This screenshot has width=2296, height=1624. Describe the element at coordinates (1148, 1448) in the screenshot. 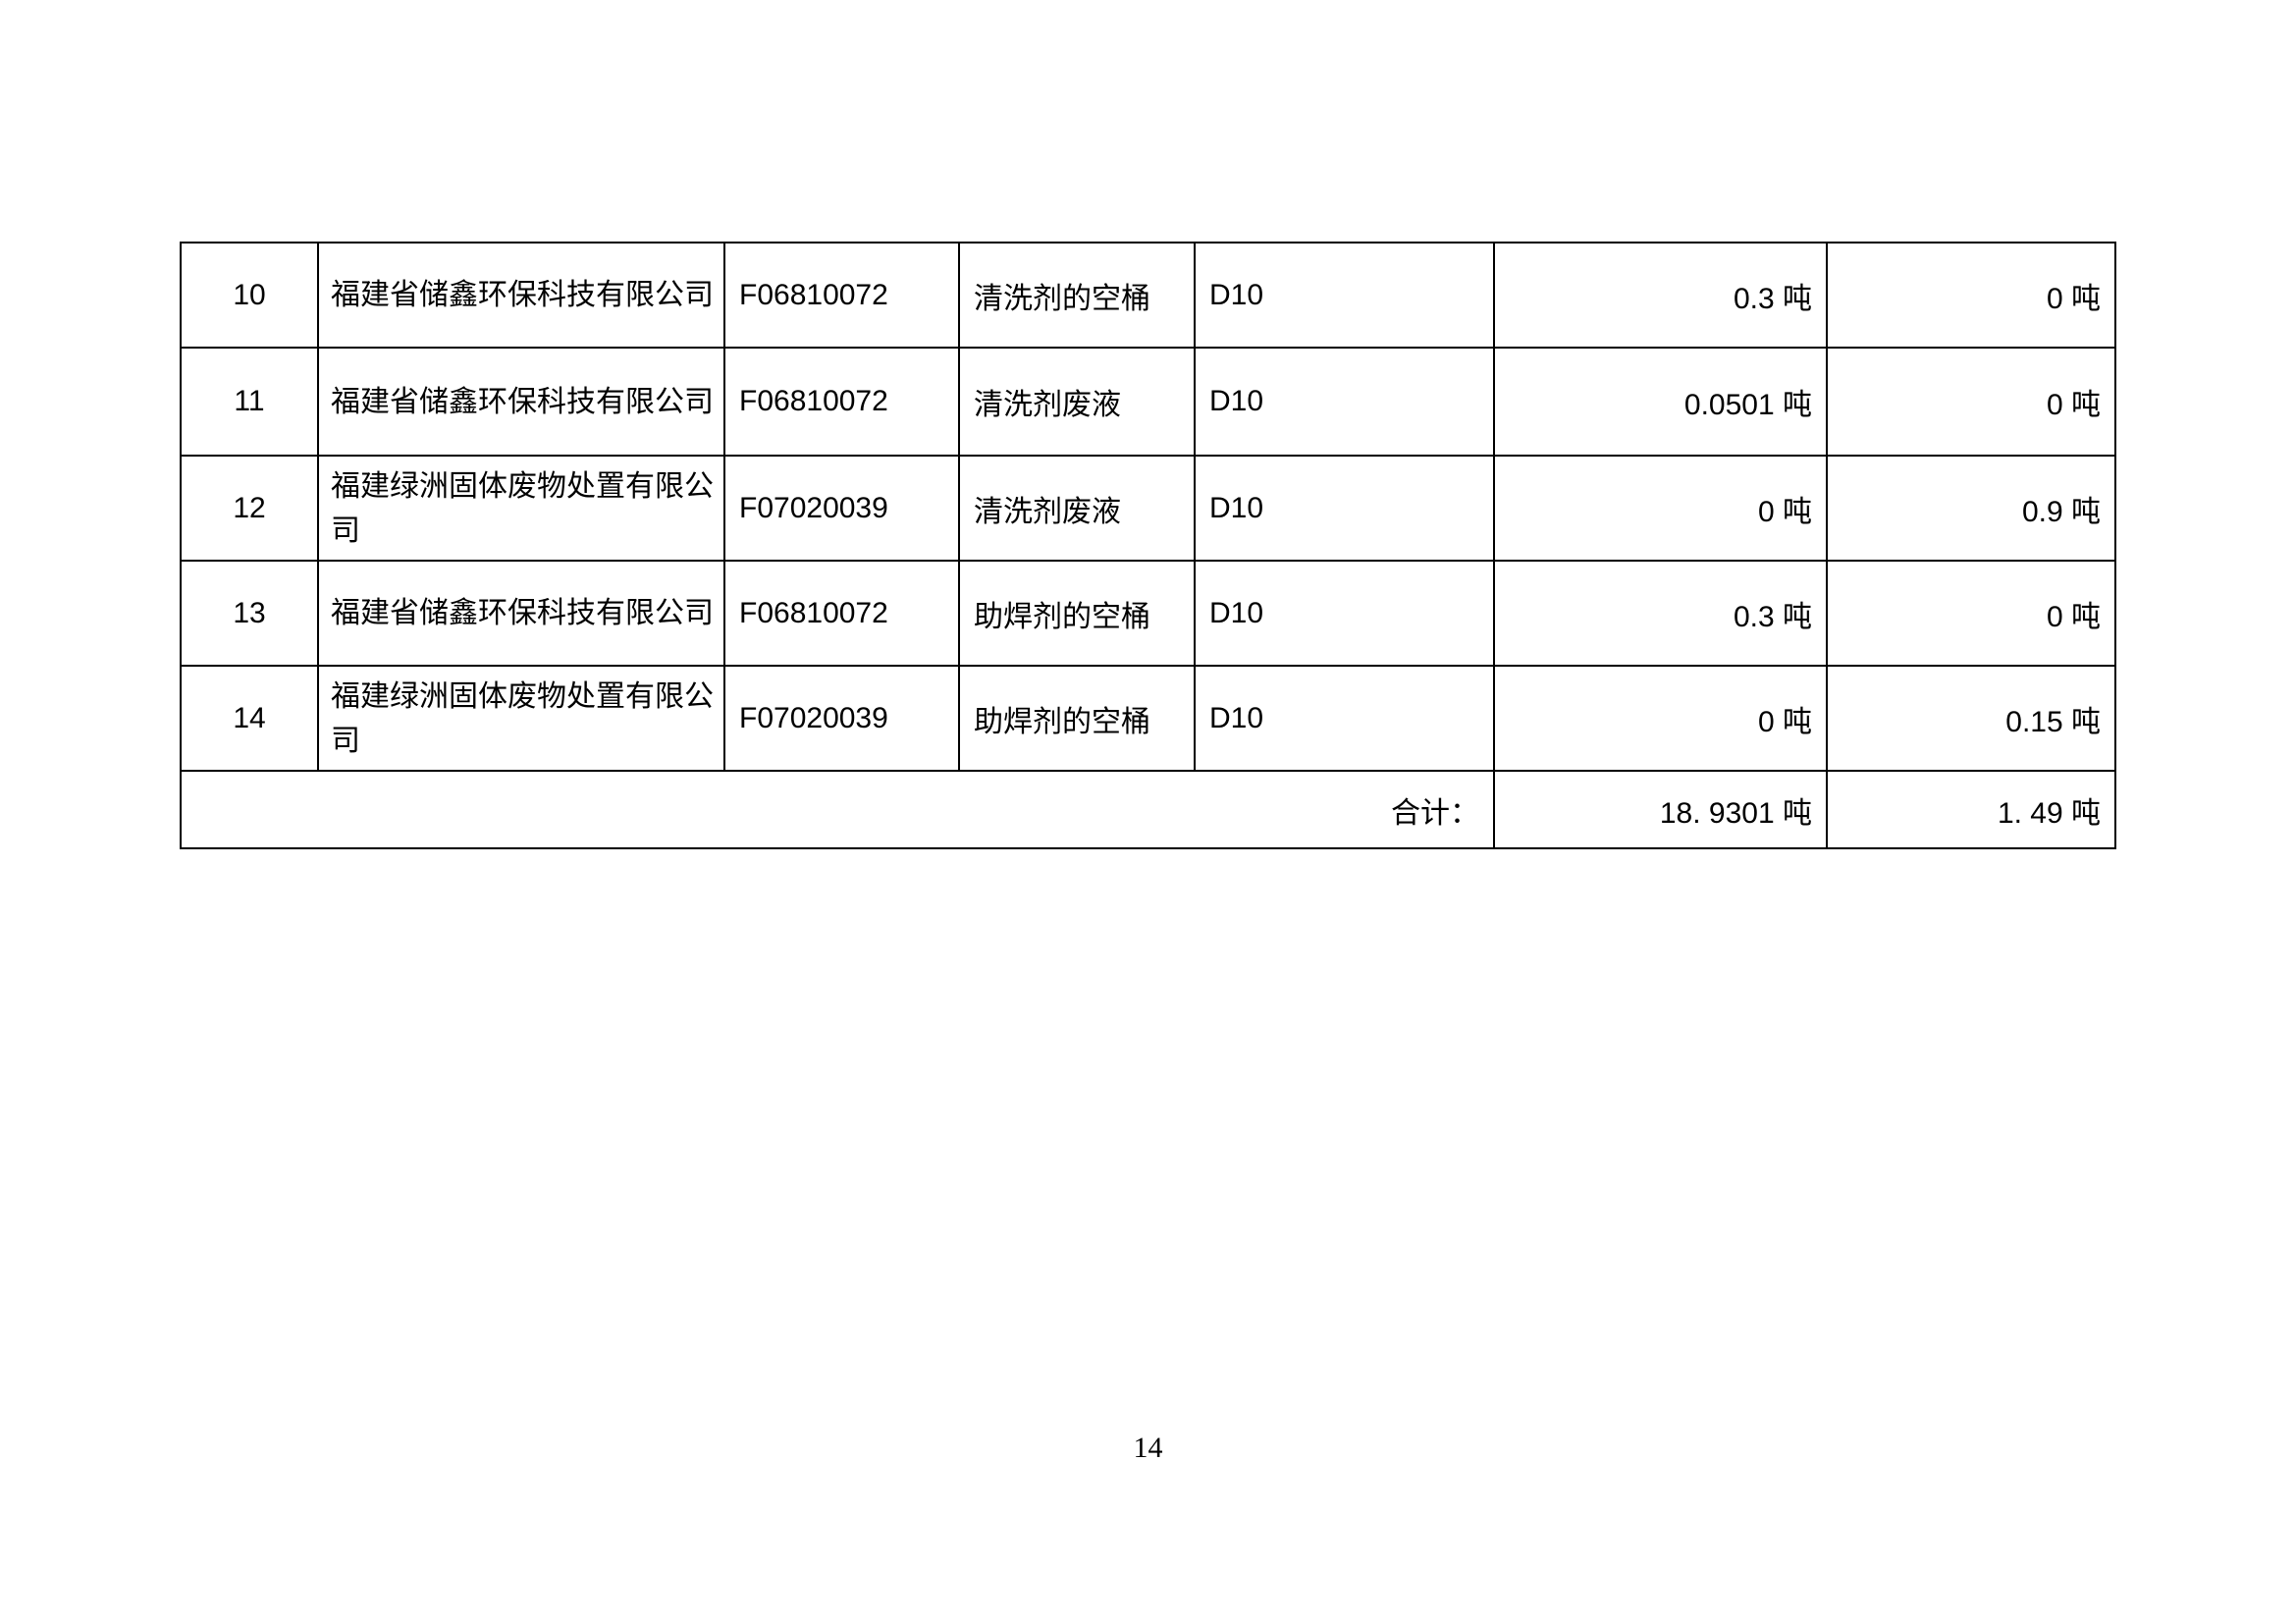

I see `page-number: 14` at that location.